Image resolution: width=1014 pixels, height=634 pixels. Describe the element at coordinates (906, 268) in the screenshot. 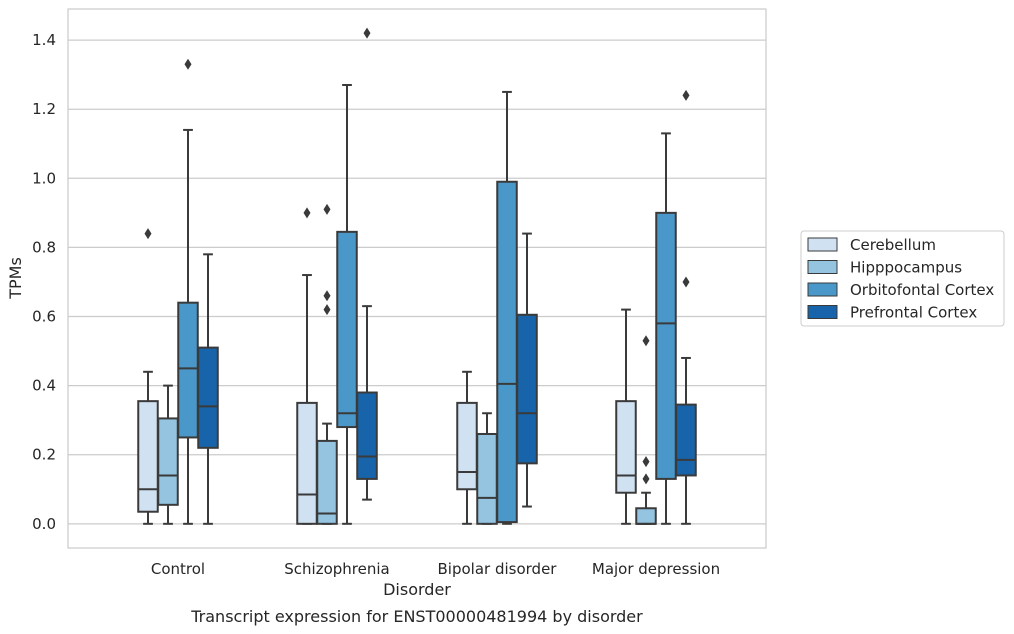

I see `legend-label: Hipppocampus` at that location.